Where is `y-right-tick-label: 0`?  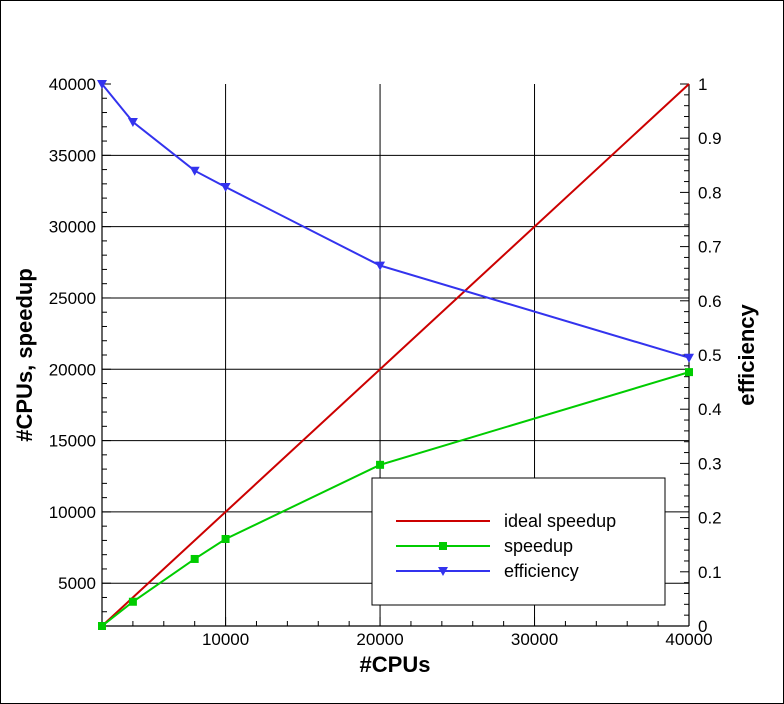
y-right-tick-label: 0 is located at coordinates (702, 626).